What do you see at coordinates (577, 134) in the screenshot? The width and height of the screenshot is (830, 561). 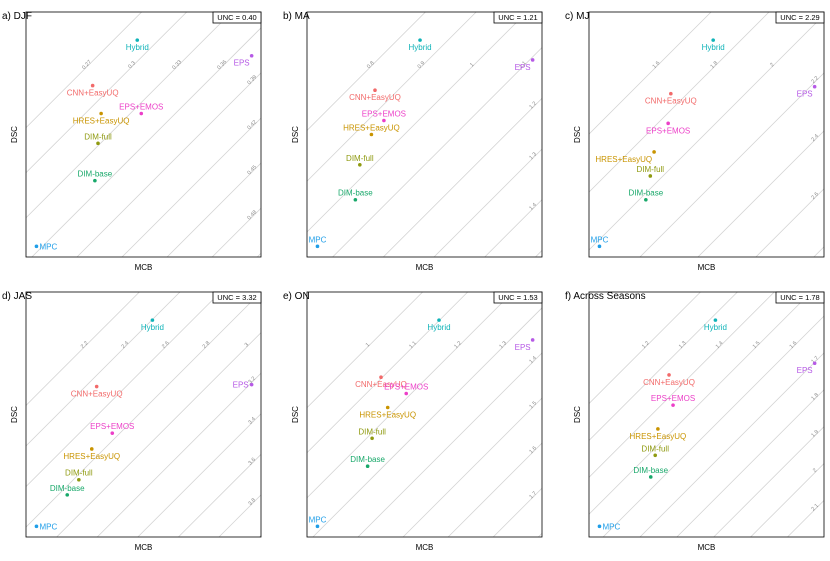 I see `y-axis-label: DSC` at bounding box center [577, 134].